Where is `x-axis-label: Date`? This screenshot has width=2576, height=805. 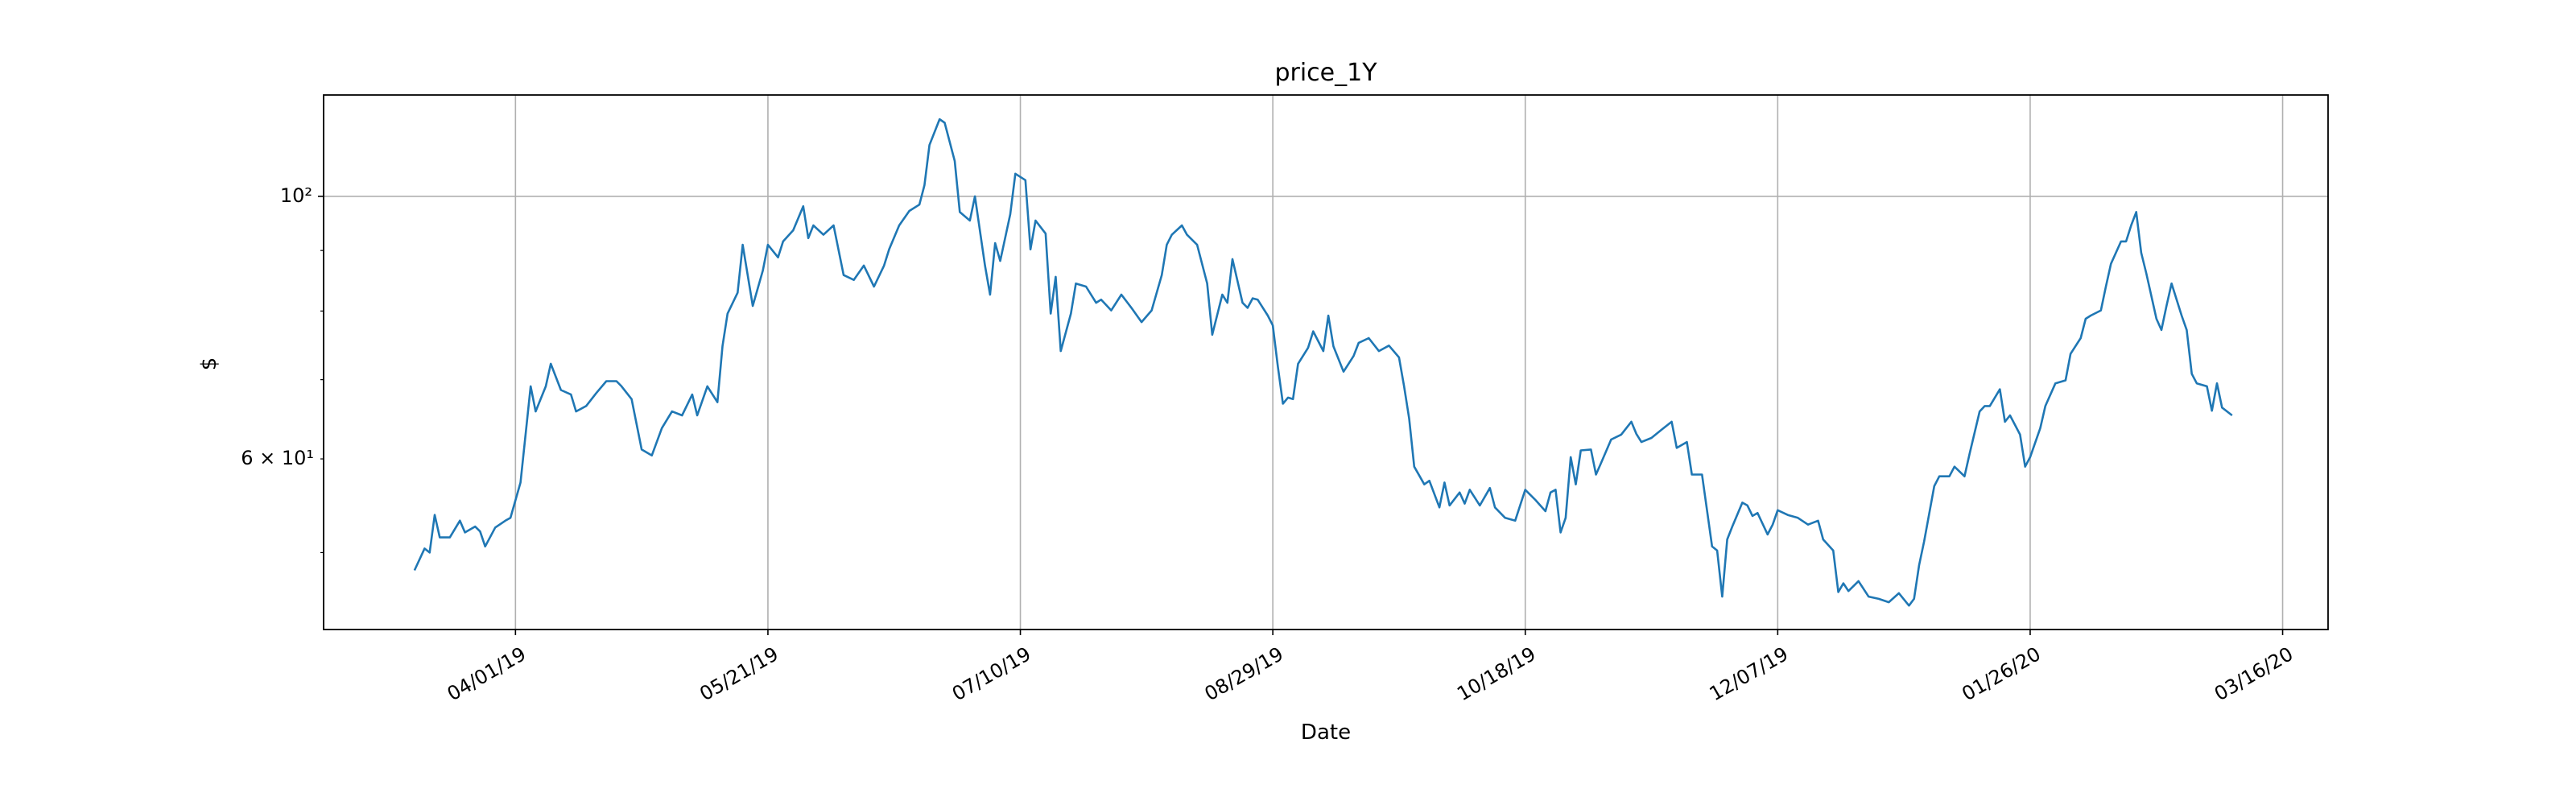 x-axis-label: Date is located at coordinates (1326, 732).